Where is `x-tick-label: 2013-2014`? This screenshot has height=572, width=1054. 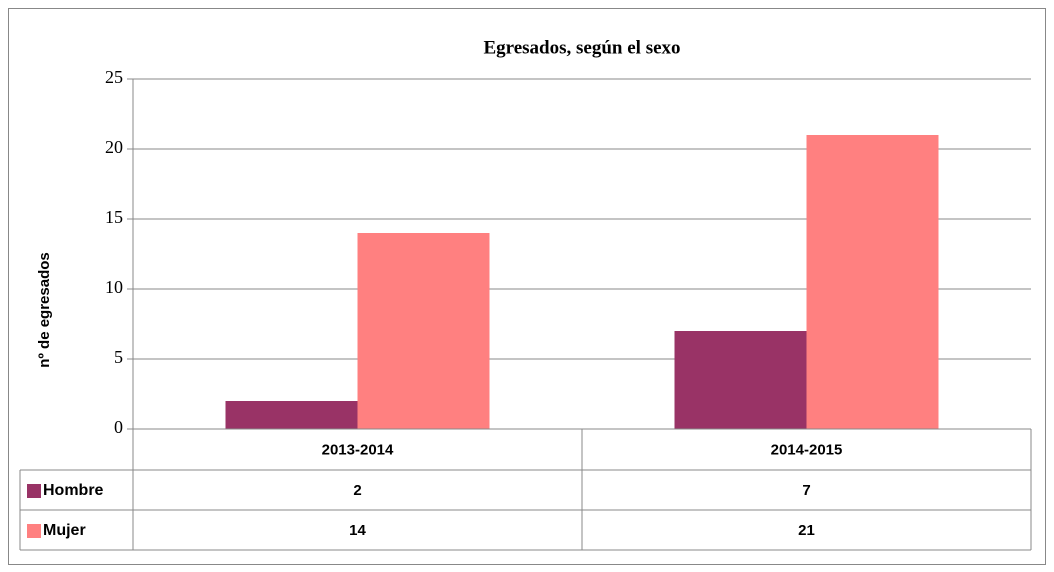 x-tick-label: 2013-2014 is located at coordinates (358, 449).